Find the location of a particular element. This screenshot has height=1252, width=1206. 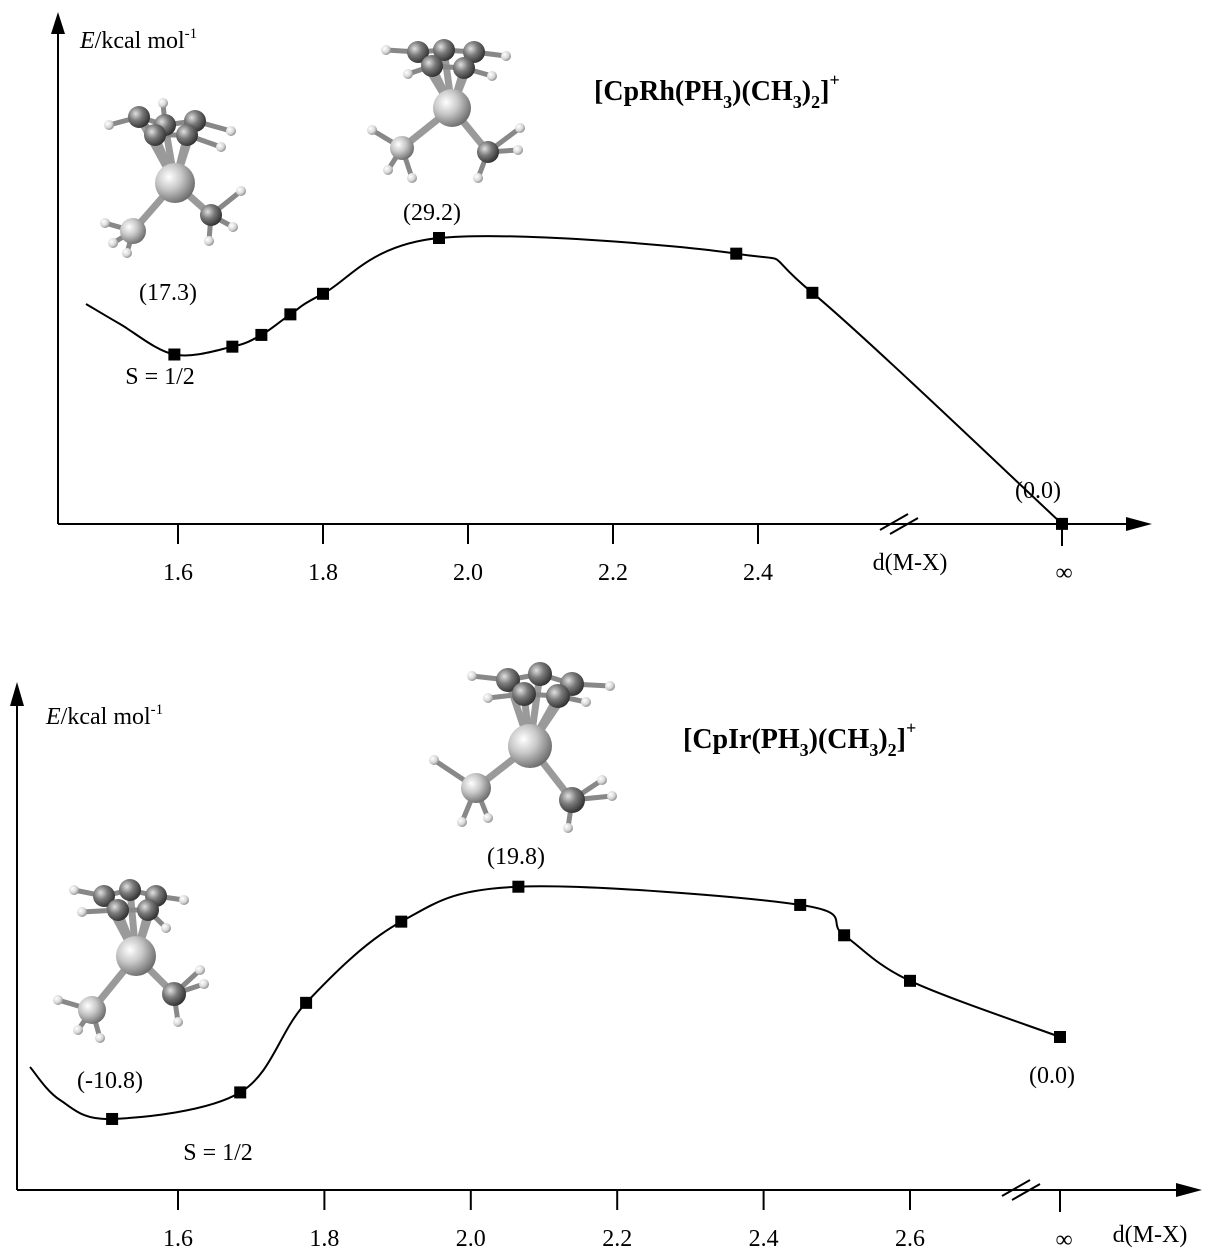

x-tick-label: 2.6 is located at coordinates (910, 1239).